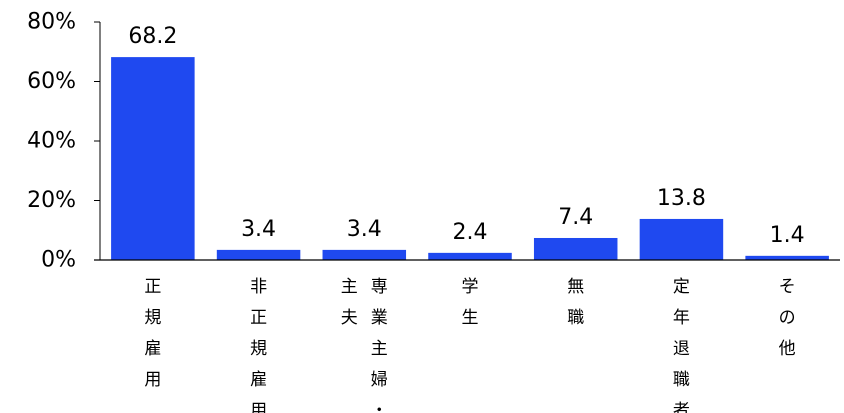  Describe the element at coordinates (51, 81) in the screenshot. I see `y-tick-label: 60%` at that location.